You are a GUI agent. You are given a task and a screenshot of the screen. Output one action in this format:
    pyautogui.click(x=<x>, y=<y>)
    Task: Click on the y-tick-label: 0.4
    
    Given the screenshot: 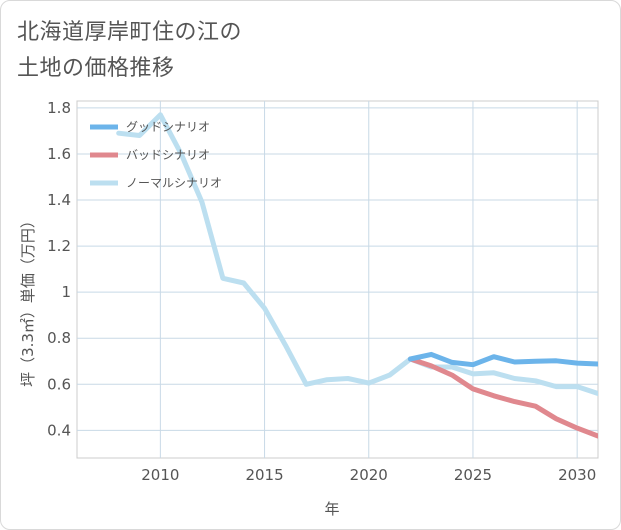 What is the action you would take?
    pyautogui.click(x=59, y=430)
    